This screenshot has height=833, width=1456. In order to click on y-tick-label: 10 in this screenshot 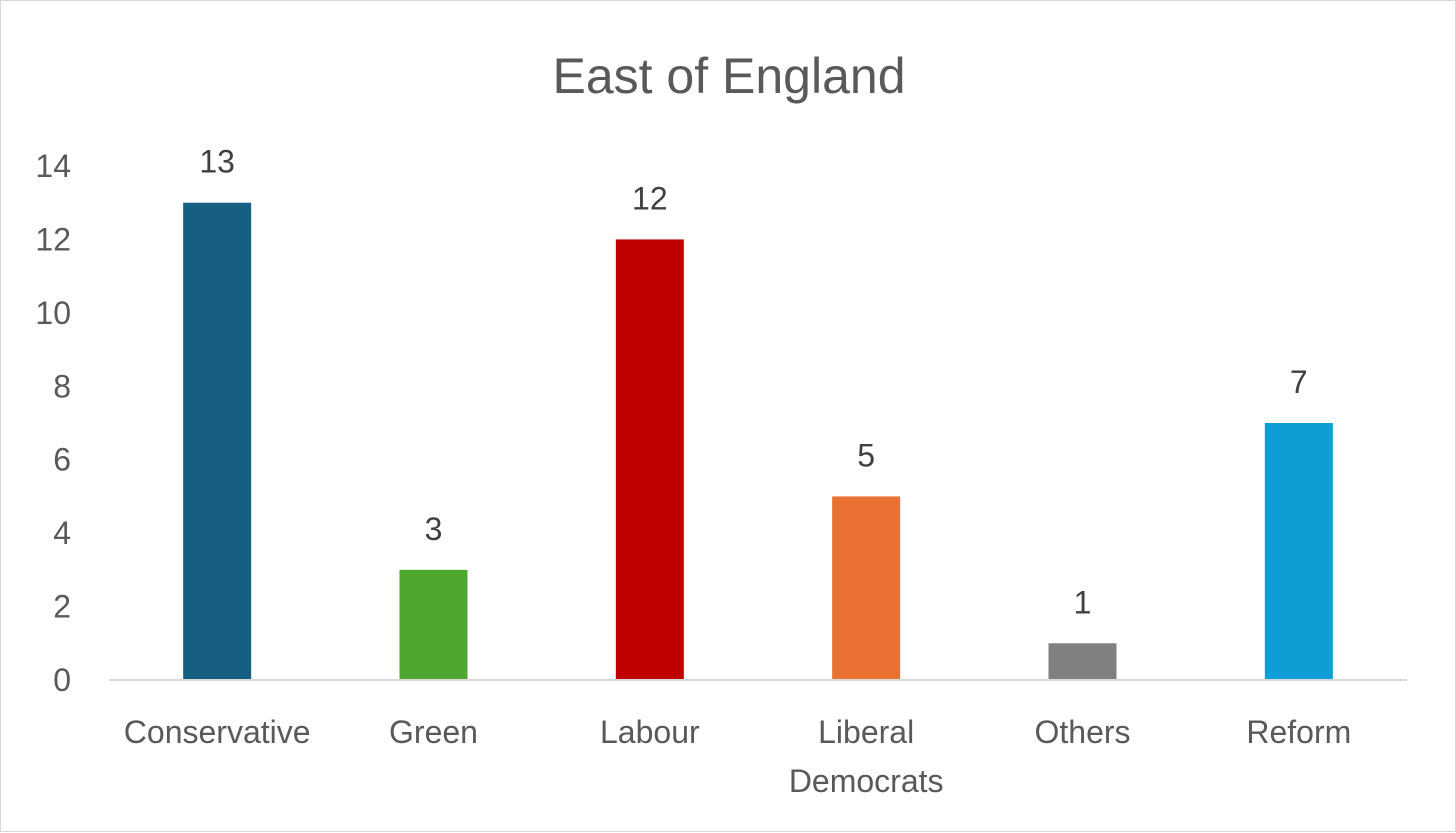, I will do `click(53, 313)`.